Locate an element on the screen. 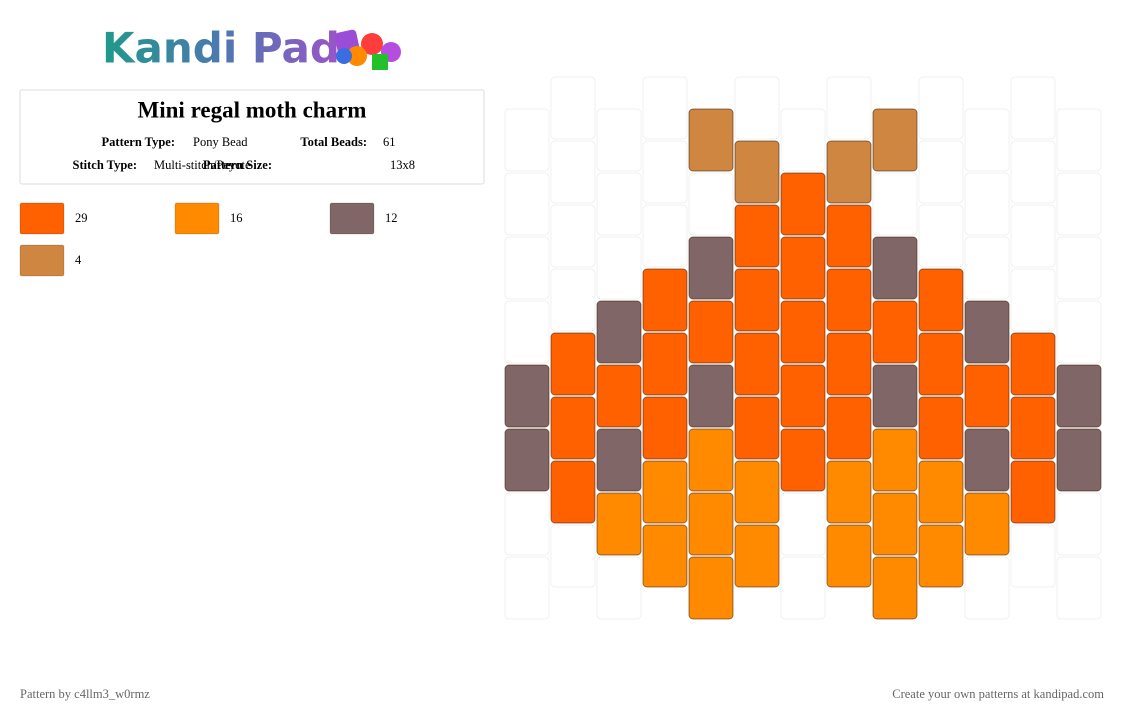 This screenshot has height=720, width=1124. field-value: 61 is located at coordinates (389, 142).